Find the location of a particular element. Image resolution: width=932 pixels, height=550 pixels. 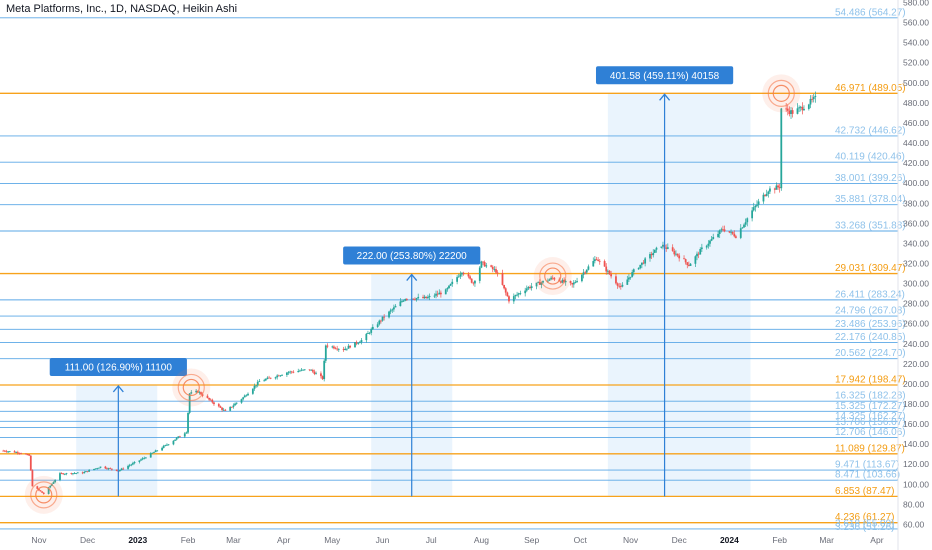

fib-label-16.325: 16.325 (182.28) is located at coordinates (870, 396).